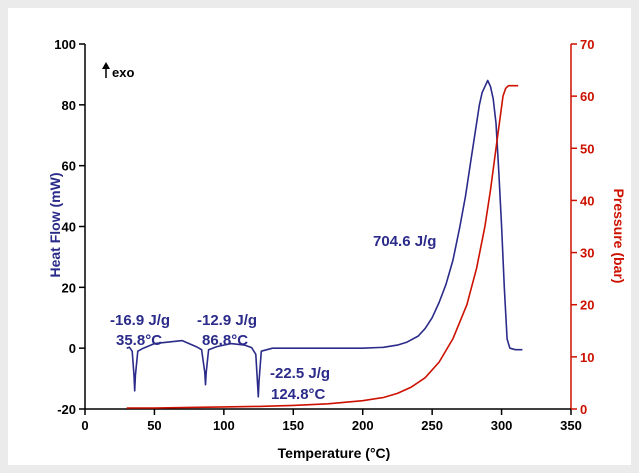 This screenshot has height=473, width=639. Describe the element at coordinates (587, 44) in the screenshot. I see `y-right-tick-label: 70` at that location.